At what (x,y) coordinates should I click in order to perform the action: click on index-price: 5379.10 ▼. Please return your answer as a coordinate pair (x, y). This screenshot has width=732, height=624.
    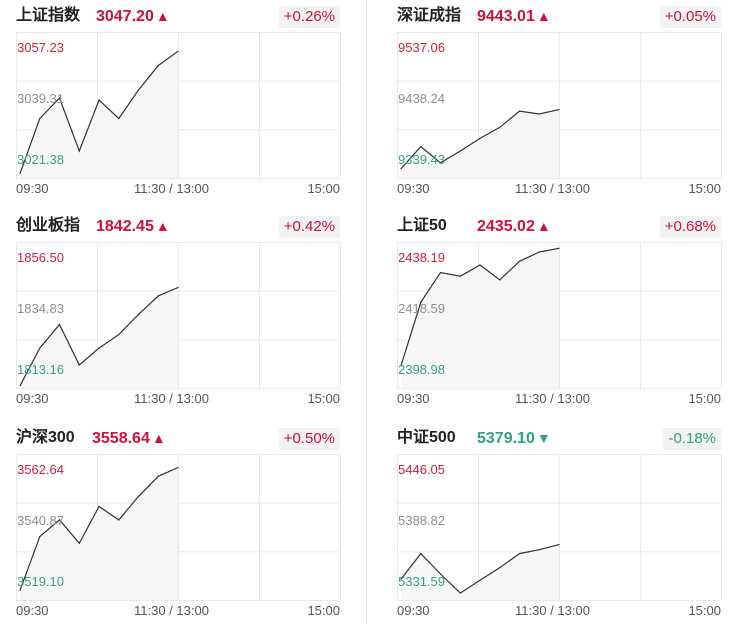
    Looking at the image, I should click on (514, 438).